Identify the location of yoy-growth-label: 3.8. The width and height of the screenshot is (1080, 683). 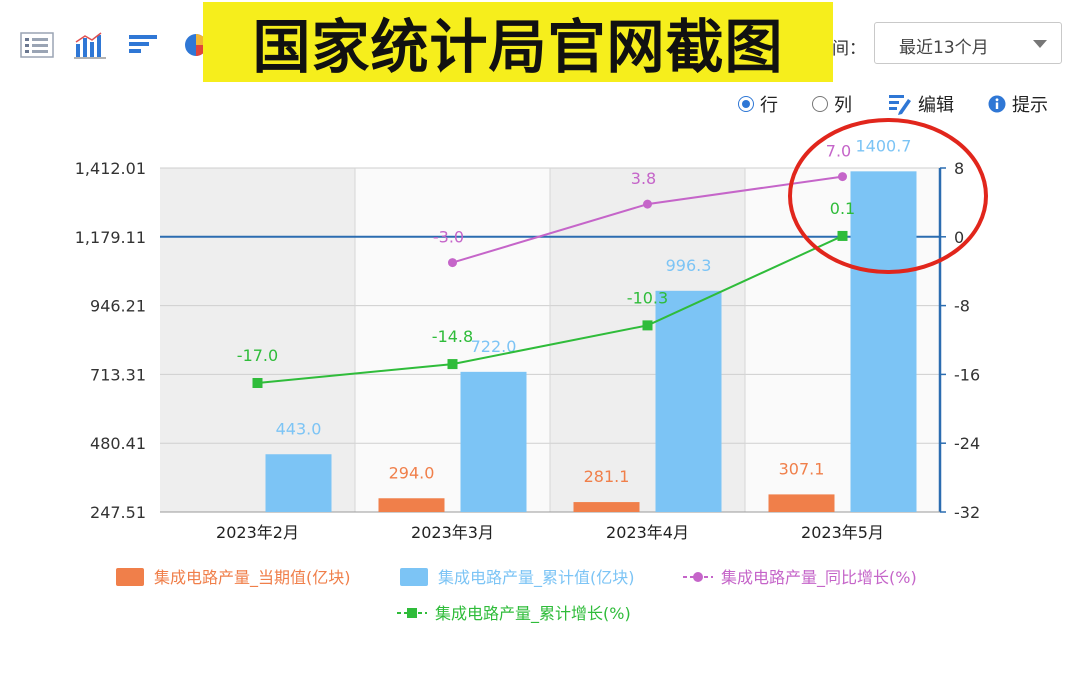
(643, 178).